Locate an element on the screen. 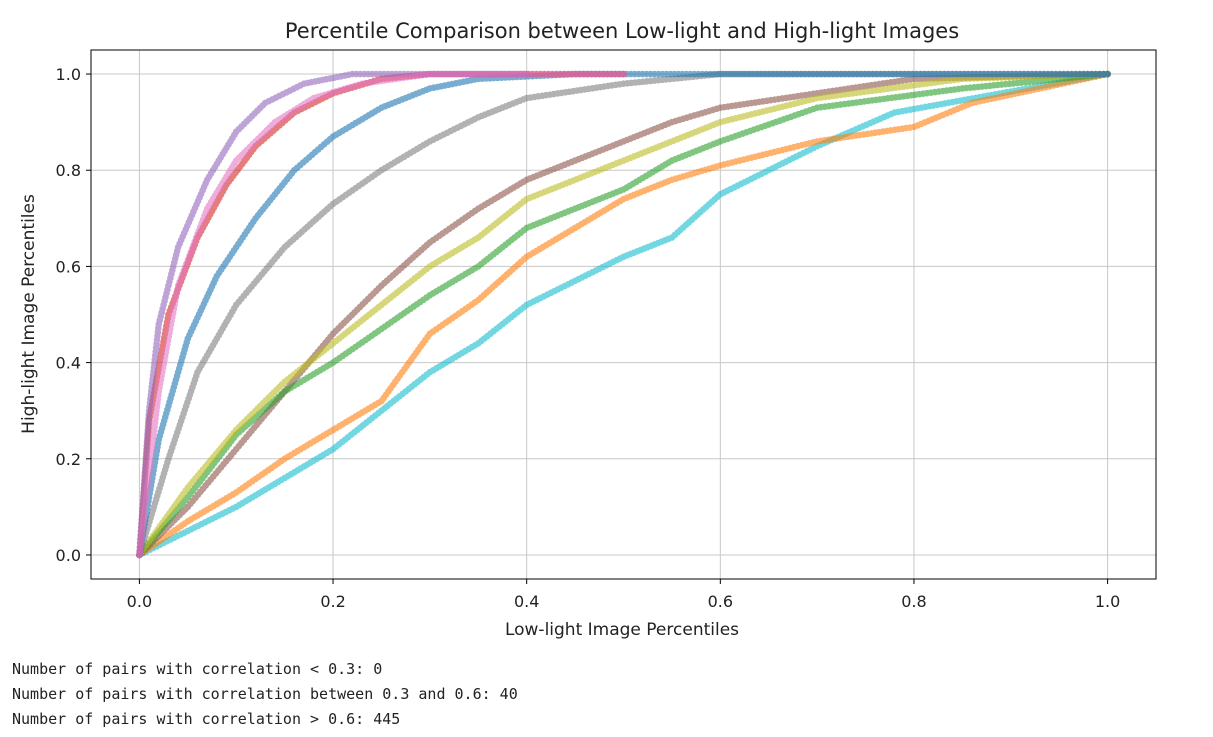  x-tick-label: 0.6 is located at coordinates (720, 601).